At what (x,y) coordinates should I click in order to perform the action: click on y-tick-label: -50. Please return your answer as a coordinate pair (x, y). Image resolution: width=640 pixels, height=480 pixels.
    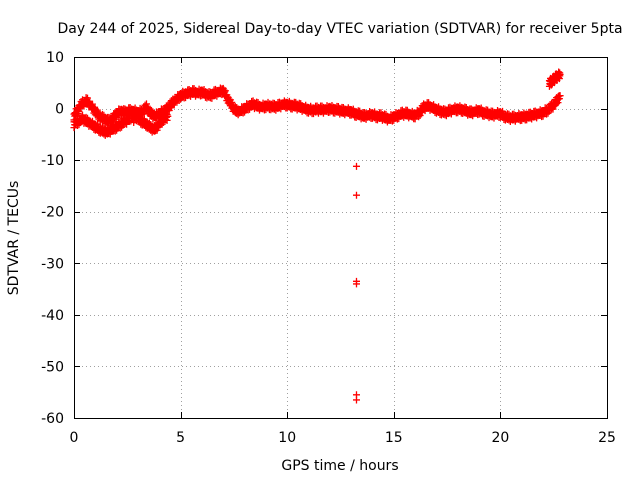
    Looking at the image, I should click on (52, 367).